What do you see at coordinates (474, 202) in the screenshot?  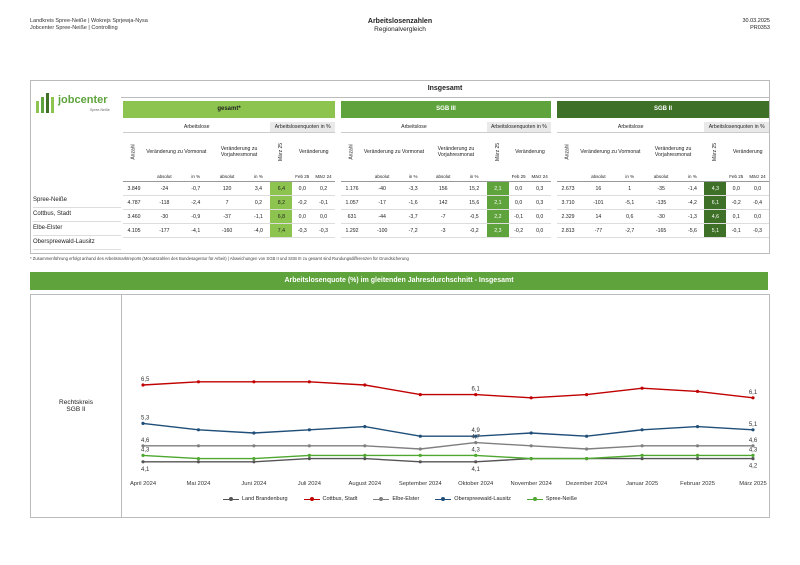 I see `table-cell: 15,6` at bounding box center [474, 202].